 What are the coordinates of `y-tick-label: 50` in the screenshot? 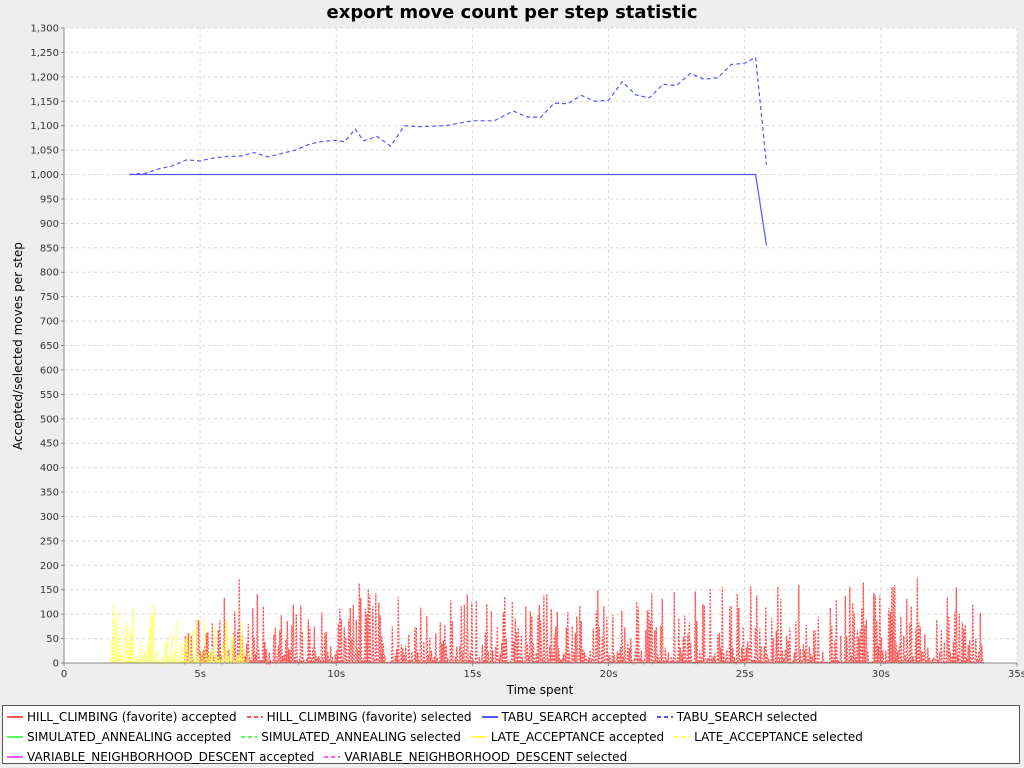 It's located at (52, 639).